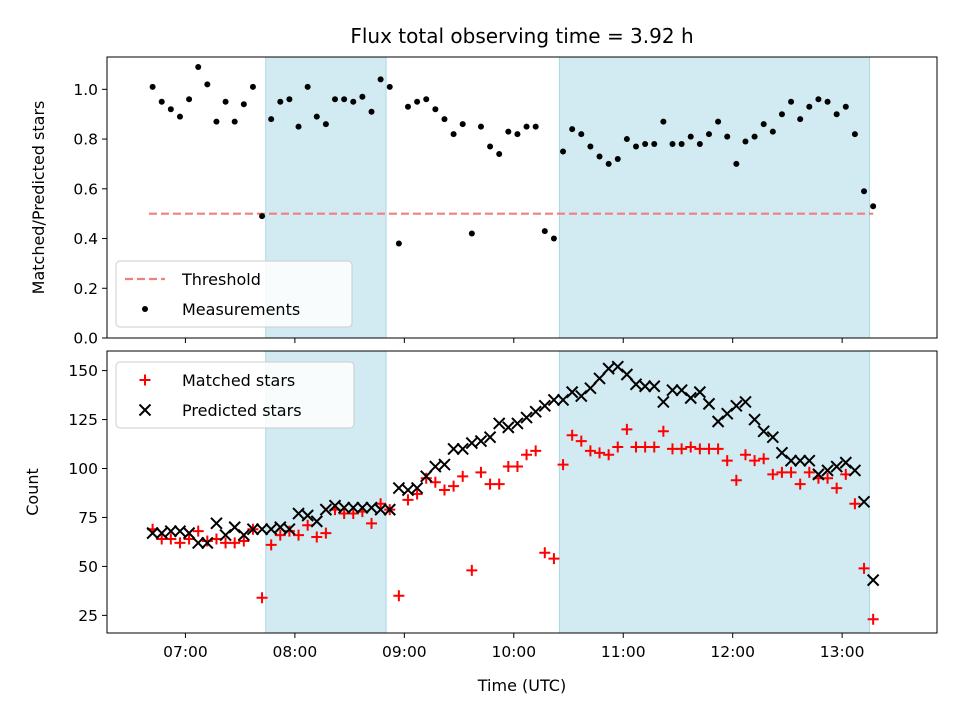  Describe the element at coordinates (714, 492) in the screenshot. I see `shaded-interval` at that location.